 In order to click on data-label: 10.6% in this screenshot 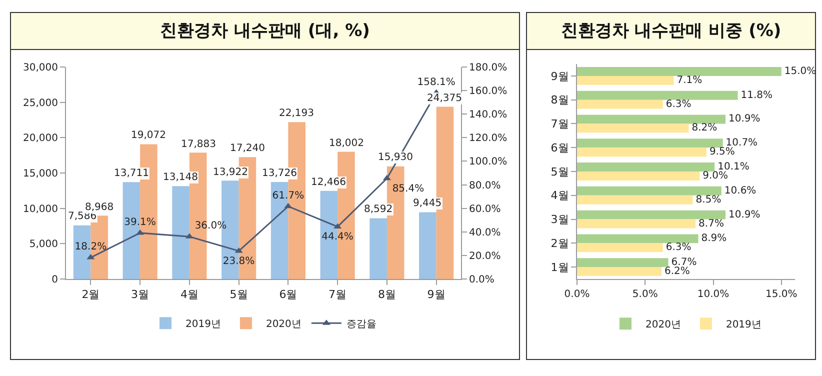, I will do `click(740, 190)`.